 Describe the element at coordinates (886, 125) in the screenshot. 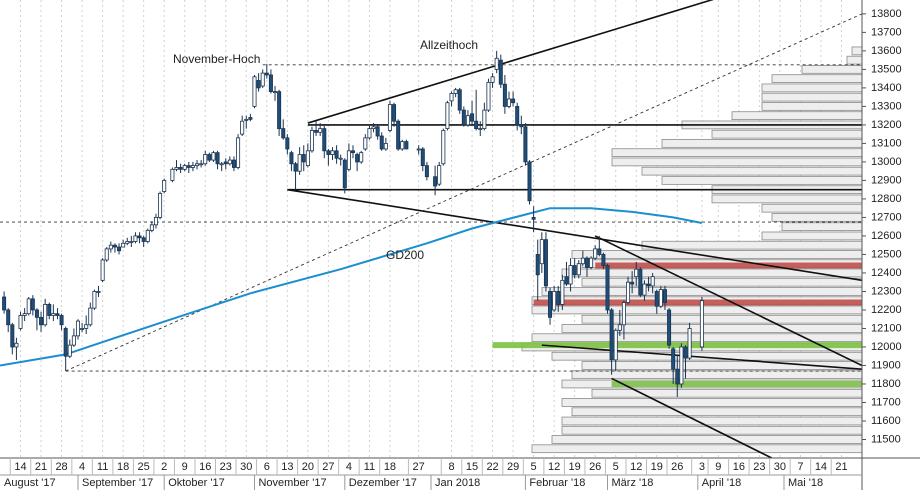

I see `y-tick-label: 13200` at that location.